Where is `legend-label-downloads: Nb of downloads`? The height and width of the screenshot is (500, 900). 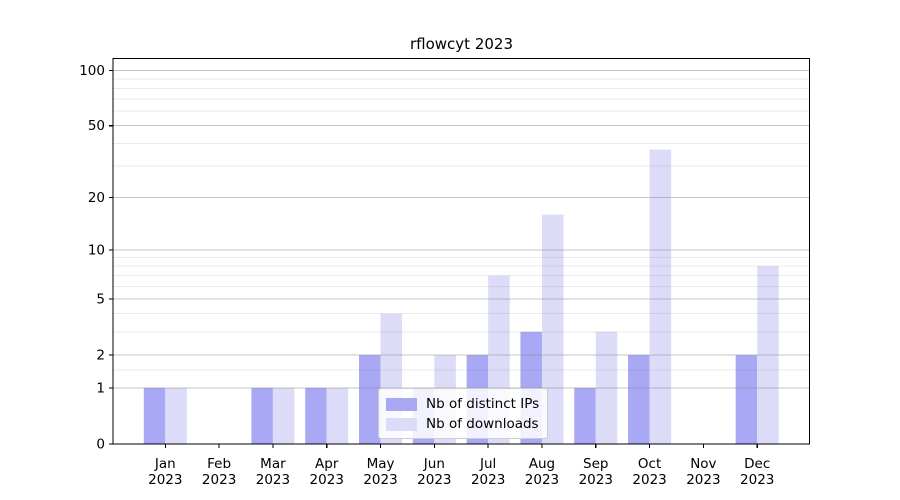
legend-label-downloads: Nb of downloads is located at coordinates (482, 424).